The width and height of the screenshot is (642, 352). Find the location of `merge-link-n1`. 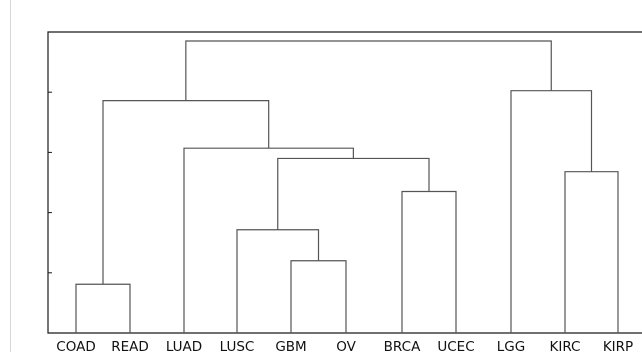

merge-link-n1 is located at coordinates (103, 308).